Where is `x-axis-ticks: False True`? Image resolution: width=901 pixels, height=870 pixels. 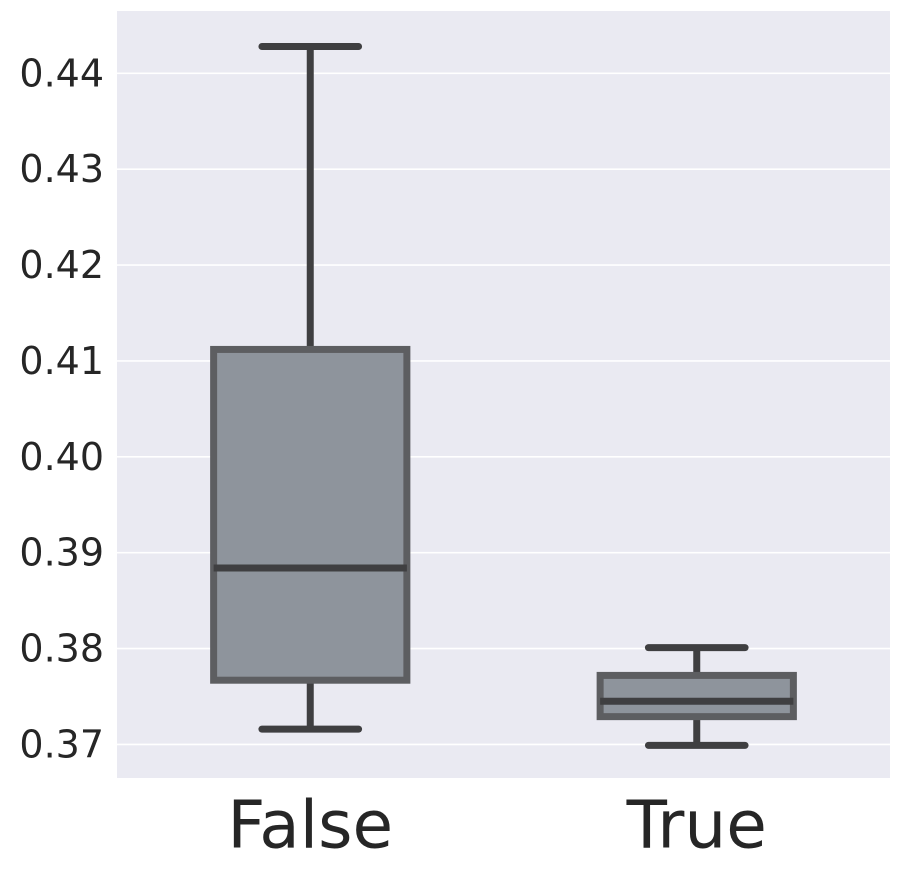
x-axis-ticks: False True is located at coordinates (496, 825).